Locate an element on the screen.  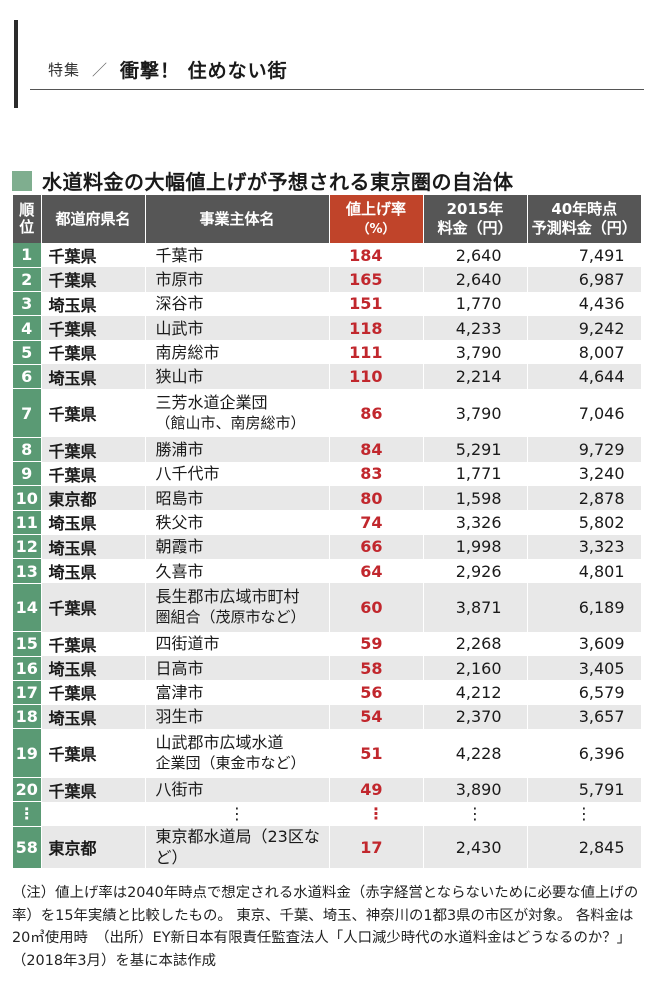
entity-cell: 東京都水道局（23区など） is located at coordinates (237, 847).